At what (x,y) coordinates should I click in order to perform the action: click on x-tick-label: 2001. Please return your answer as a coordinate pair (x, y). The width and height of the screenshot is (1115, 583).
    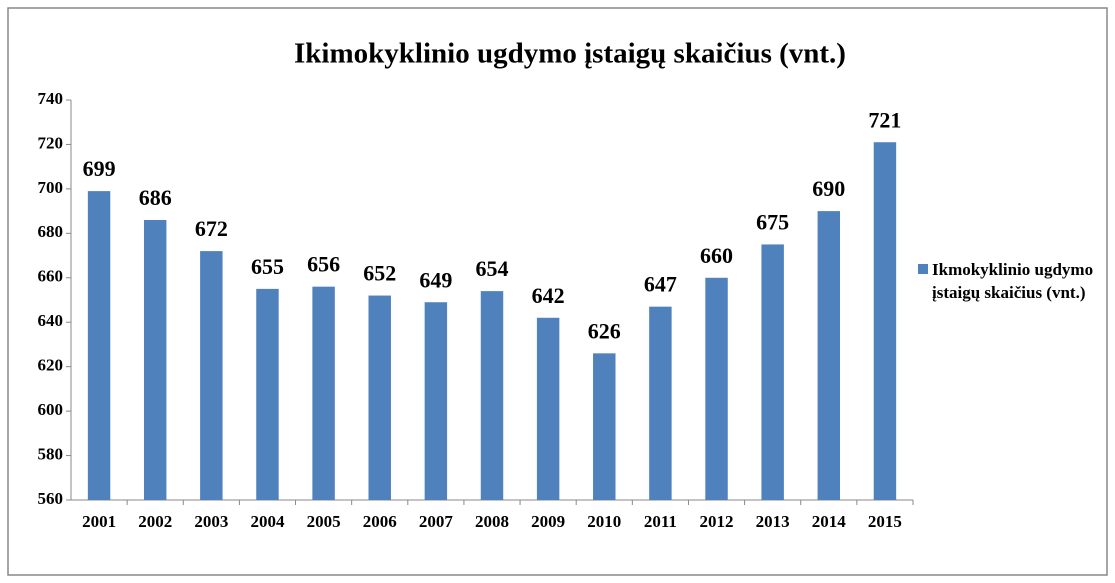
    Looking at the image, I should click on (99, 521).